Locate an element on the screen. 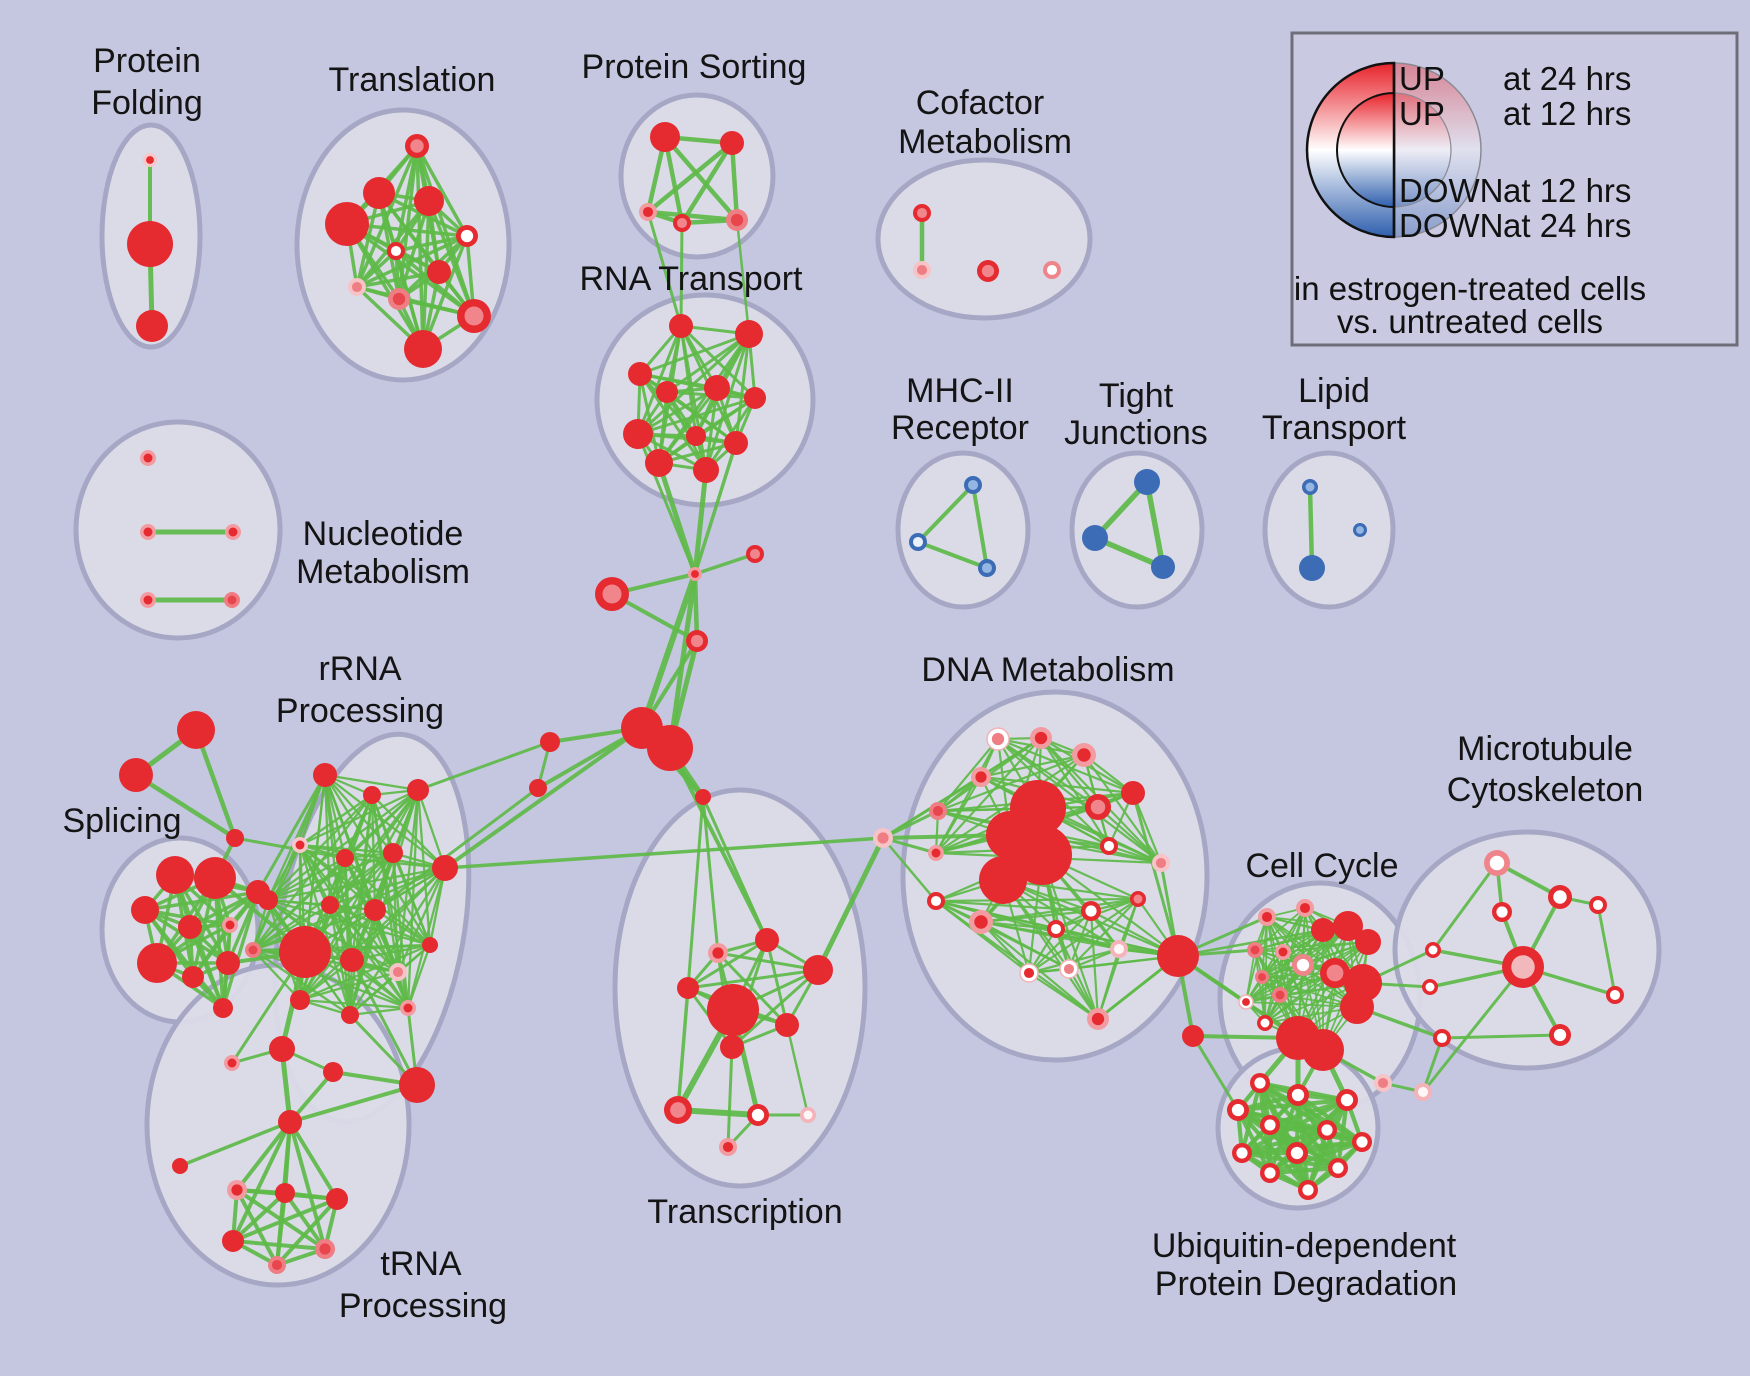 This screenshot has height=1376, width=1750. cluster-label-cofactor-metabolism-line2: Metabolism is located at coordinates (985, 142).